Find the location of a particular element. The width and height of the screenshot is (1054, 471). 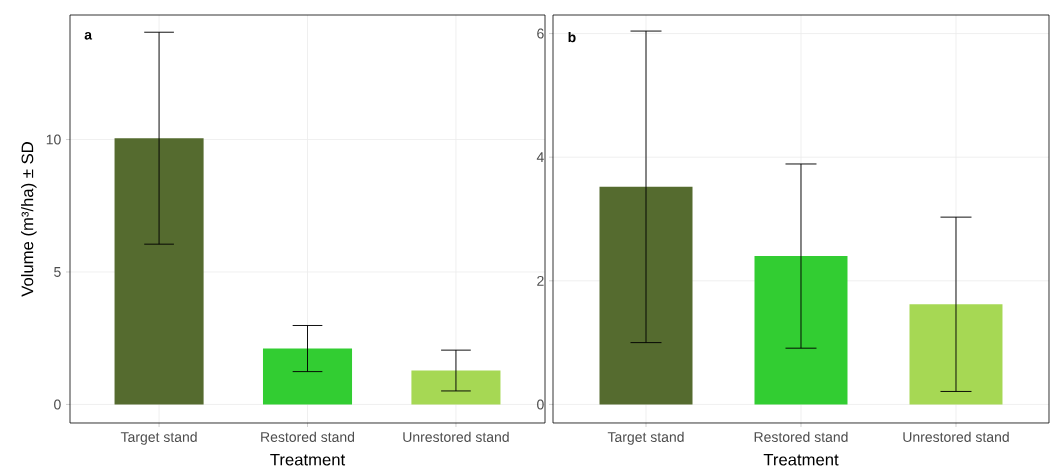

y-tick-label: 6 is located at coordinates (540, 33).